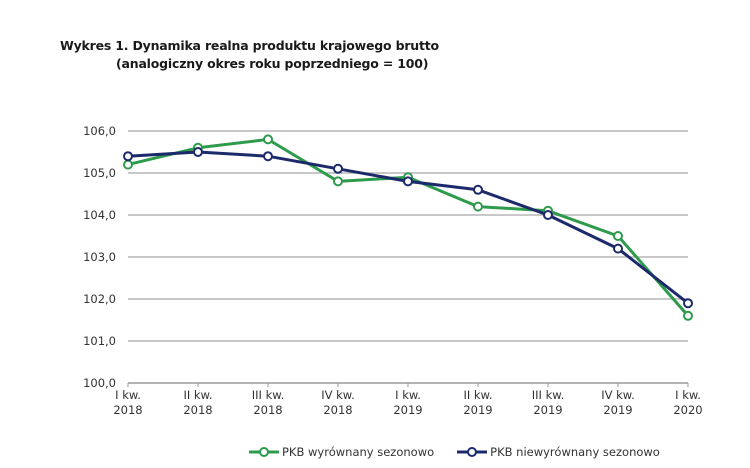  Describe the element at coordinates (358, 452) in the screenshot. I see `legend-label-seasonally-adjusted: PKB wyrównany sezonowo` at that location.